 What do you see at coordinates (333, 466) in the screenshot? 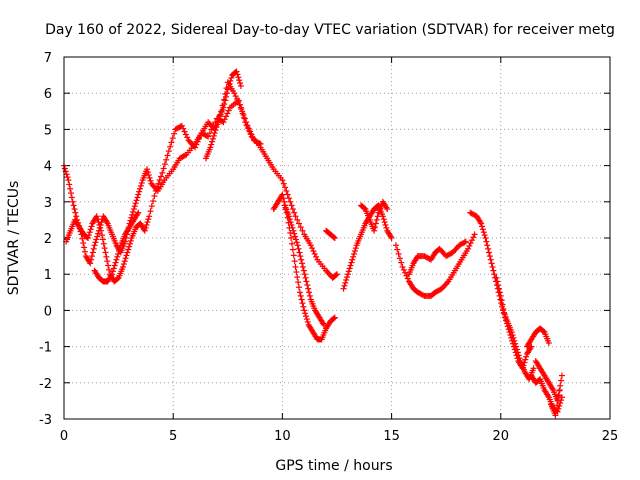
I see `x-axis-label: GPS time / hours` at bounding box center [333, 466].